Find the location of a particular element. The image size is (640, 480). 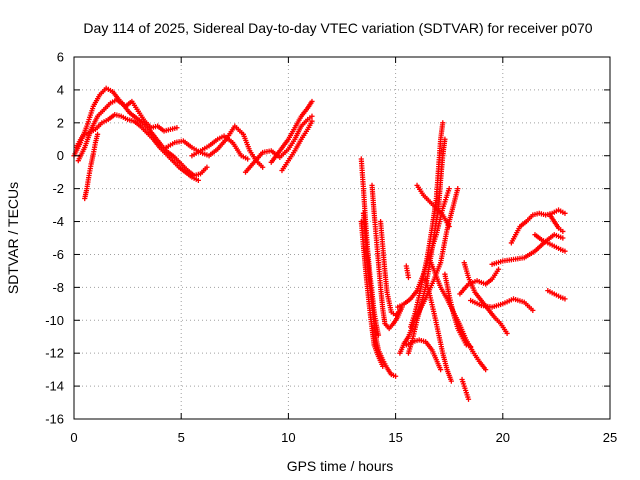

y-tick-label: -12 is located at coordinates (54, 353).